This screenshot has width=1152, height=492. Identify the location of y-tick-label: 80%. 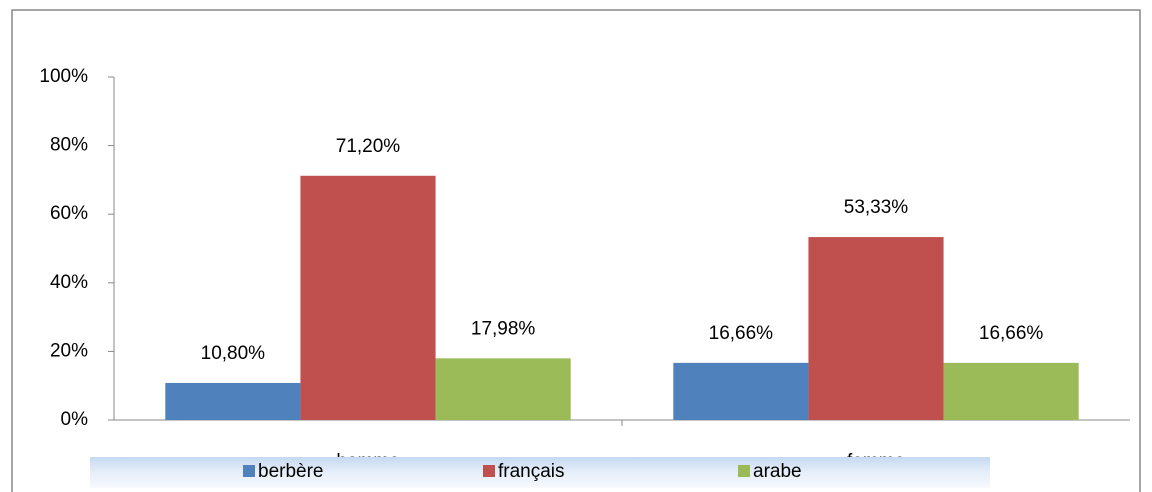
(69, 145).